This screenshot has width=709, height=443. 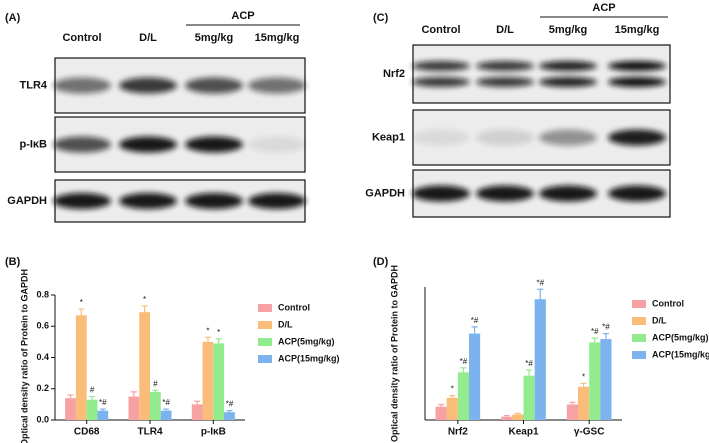 I want to click on x-tick-label: TLR4, so click(x=150, y=432).